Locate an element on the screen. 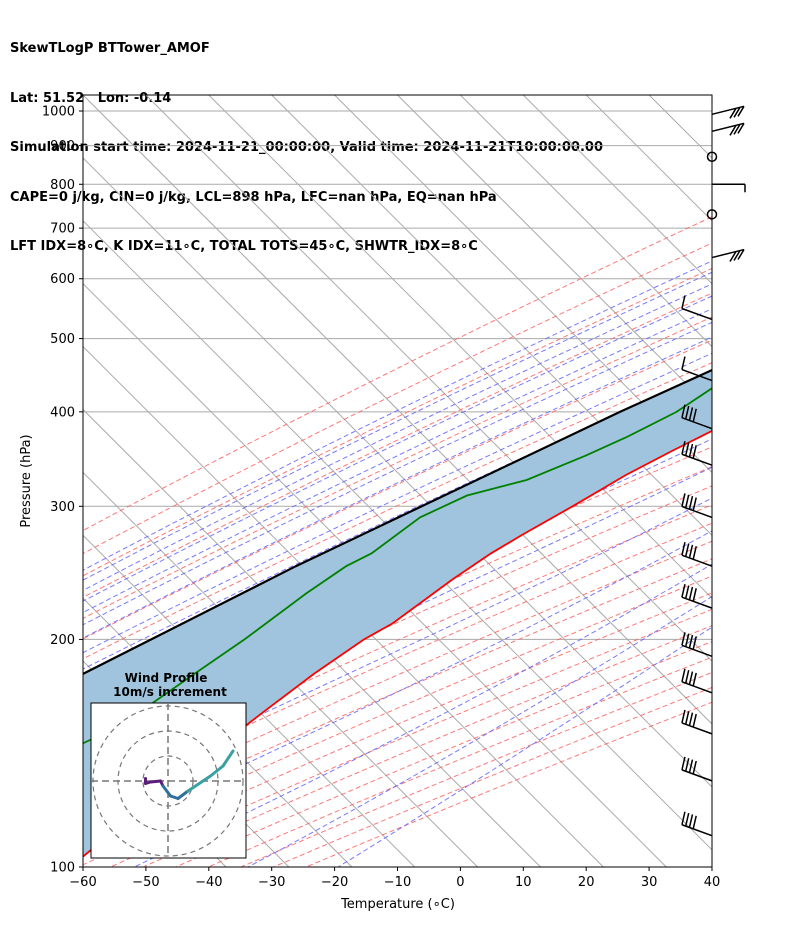  x-tick-label: −20 is located at coordinates (334, 882).